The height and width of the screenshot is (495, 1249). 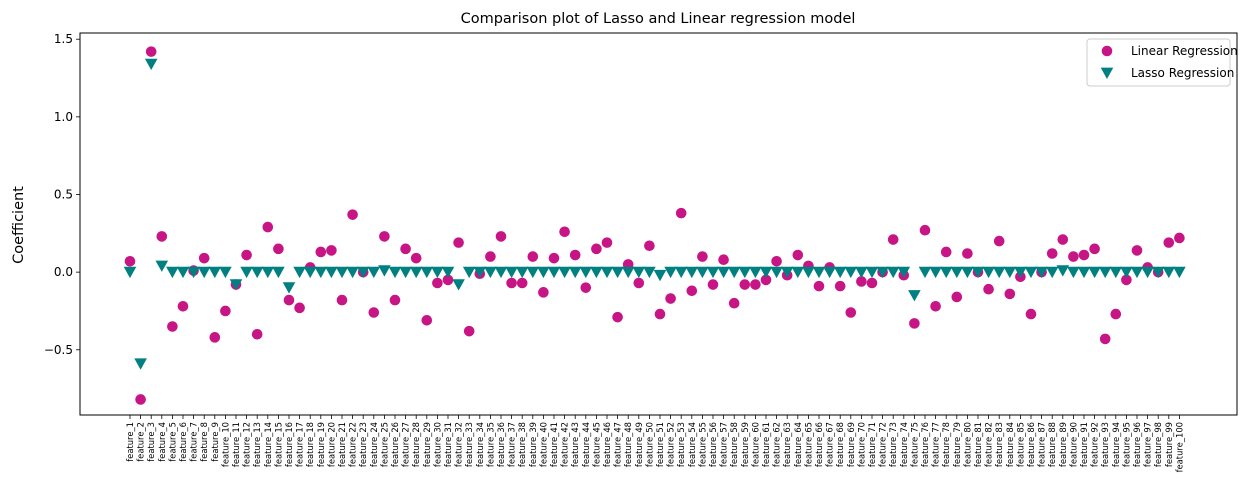 What do you see at coordinates (596, 444) in the screenshot?
I see `x-tick-label: feature_45` at bounding box center [596, 444].